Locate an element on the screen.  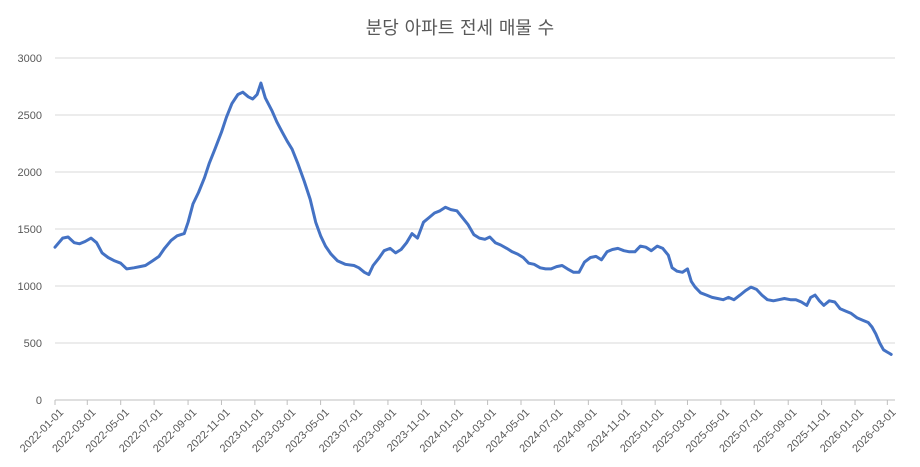
y-tick-label: 500 is located at coordinates (33, 344).